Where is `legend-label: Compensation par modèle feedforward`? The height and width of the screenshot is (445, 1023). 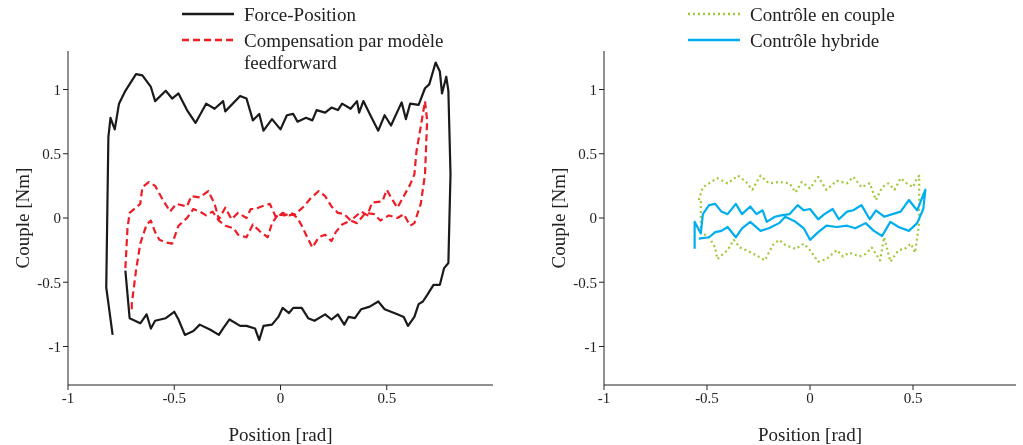
legend-label: Compensation par modèle feedforward is located at coordinates (344, 52).